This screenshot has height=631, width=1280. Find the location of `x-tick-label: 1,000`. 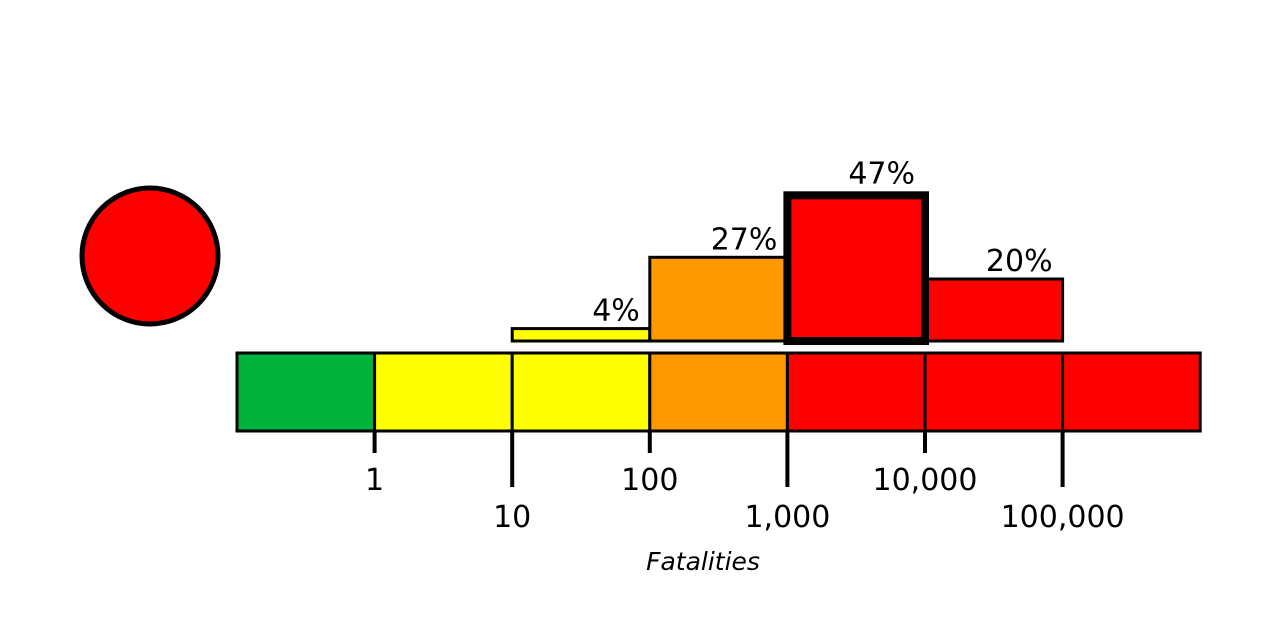

x-tick-label: 1,000 is located at coordinates (787, 517).